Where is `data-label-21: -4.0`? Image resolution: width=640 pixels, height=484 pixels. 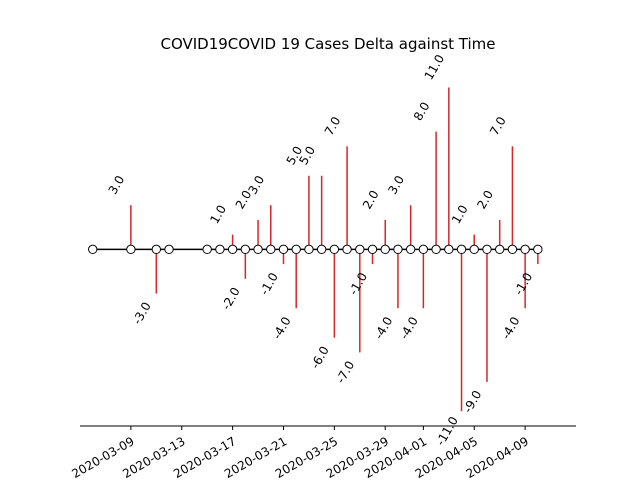
data-label-21: -4.0 is located at coordinates (409, 327).